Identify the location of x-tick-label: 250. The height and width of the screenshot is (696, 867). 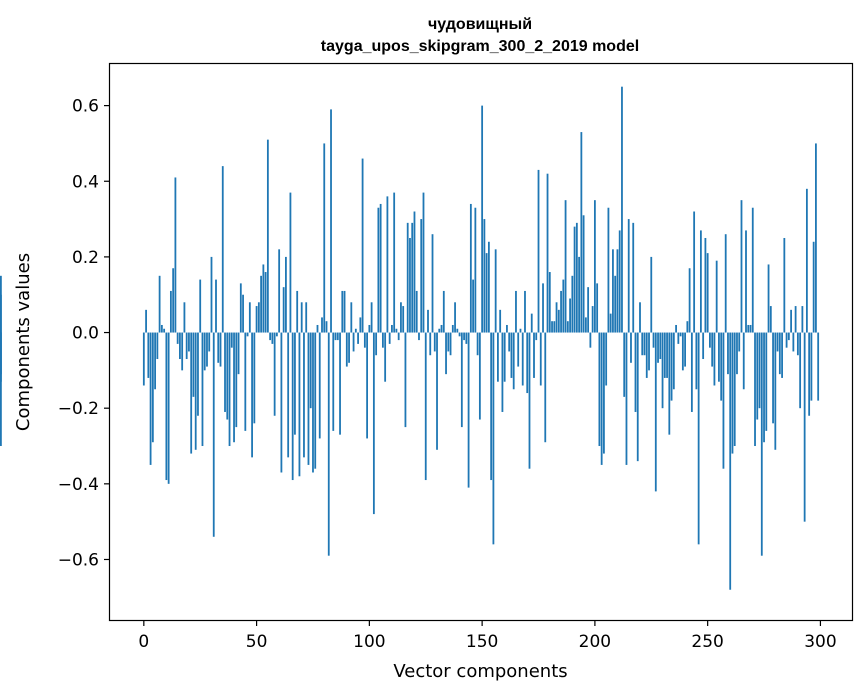
(707, 642).